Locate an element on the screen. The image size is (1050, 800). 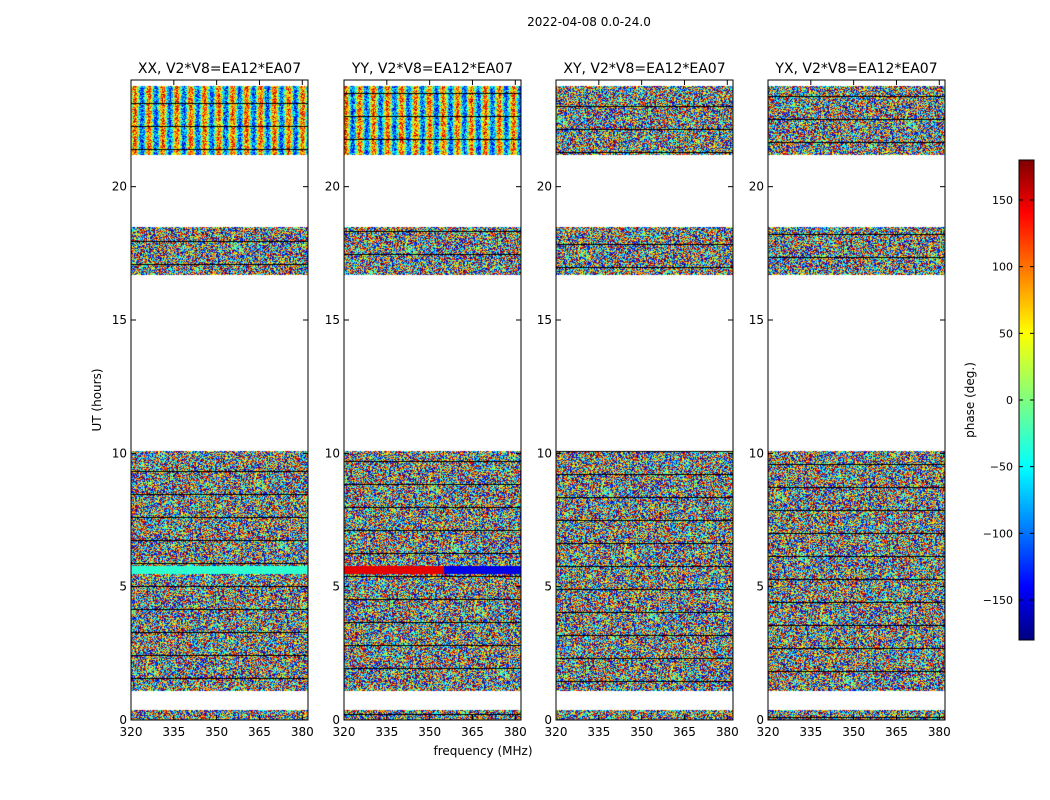
figure-title: 2022-04-08 0.0-24.0 is located at coordinates (589, 22).